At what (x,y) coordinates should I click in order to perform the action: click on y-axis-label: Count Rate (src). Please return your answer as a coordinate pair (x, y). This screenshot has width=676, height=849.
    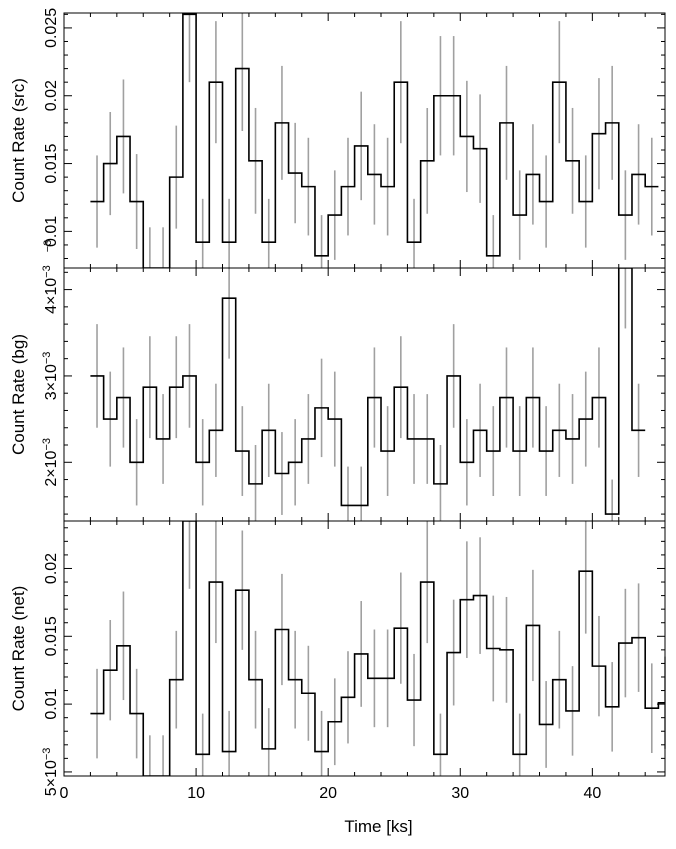
    Looking at the image, I should click on (18, 140).